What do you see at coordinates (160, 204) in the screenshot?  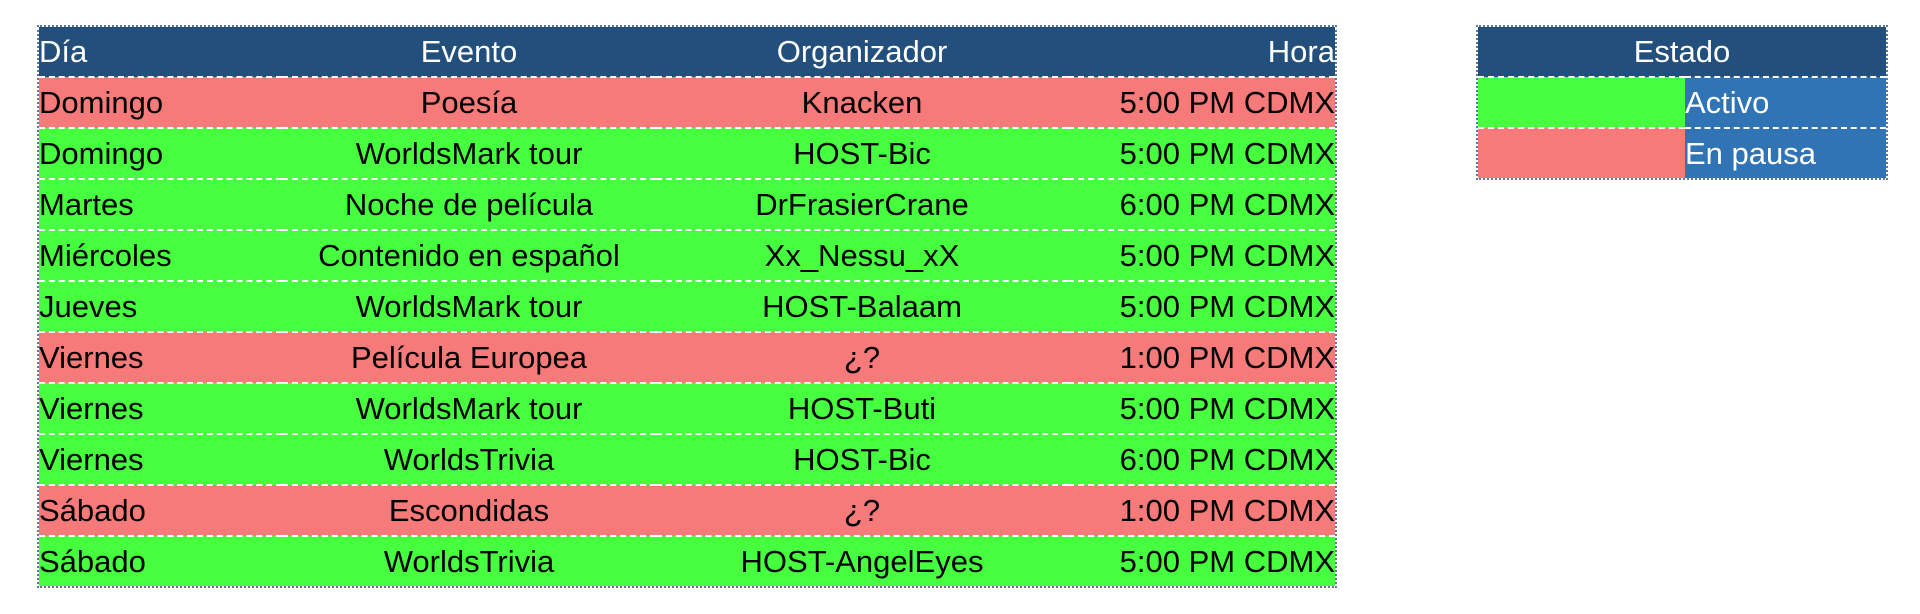 I see `cell-dia: Martes` at bounding box center [160, 204].